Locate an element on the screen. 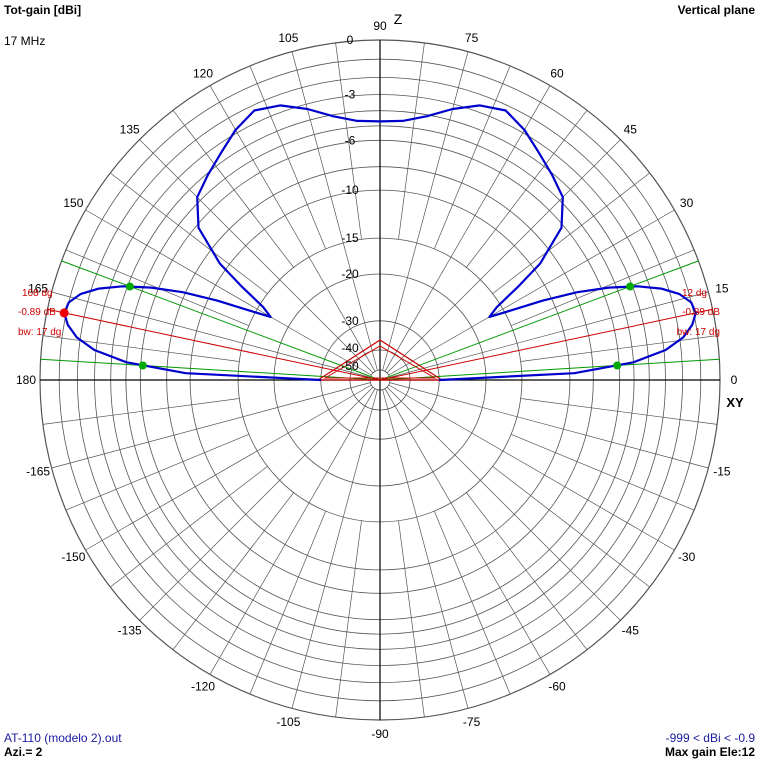 This screenshot has height=761, width=761. chart-title: Tot-gain [dBi] is located at coordinates (43, 10).